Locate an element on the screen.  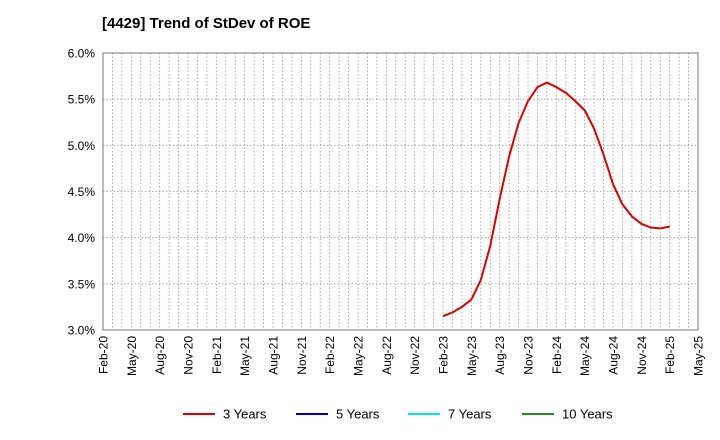
legend-label-5-years: 5 Years is located at coordinates (358, 414).